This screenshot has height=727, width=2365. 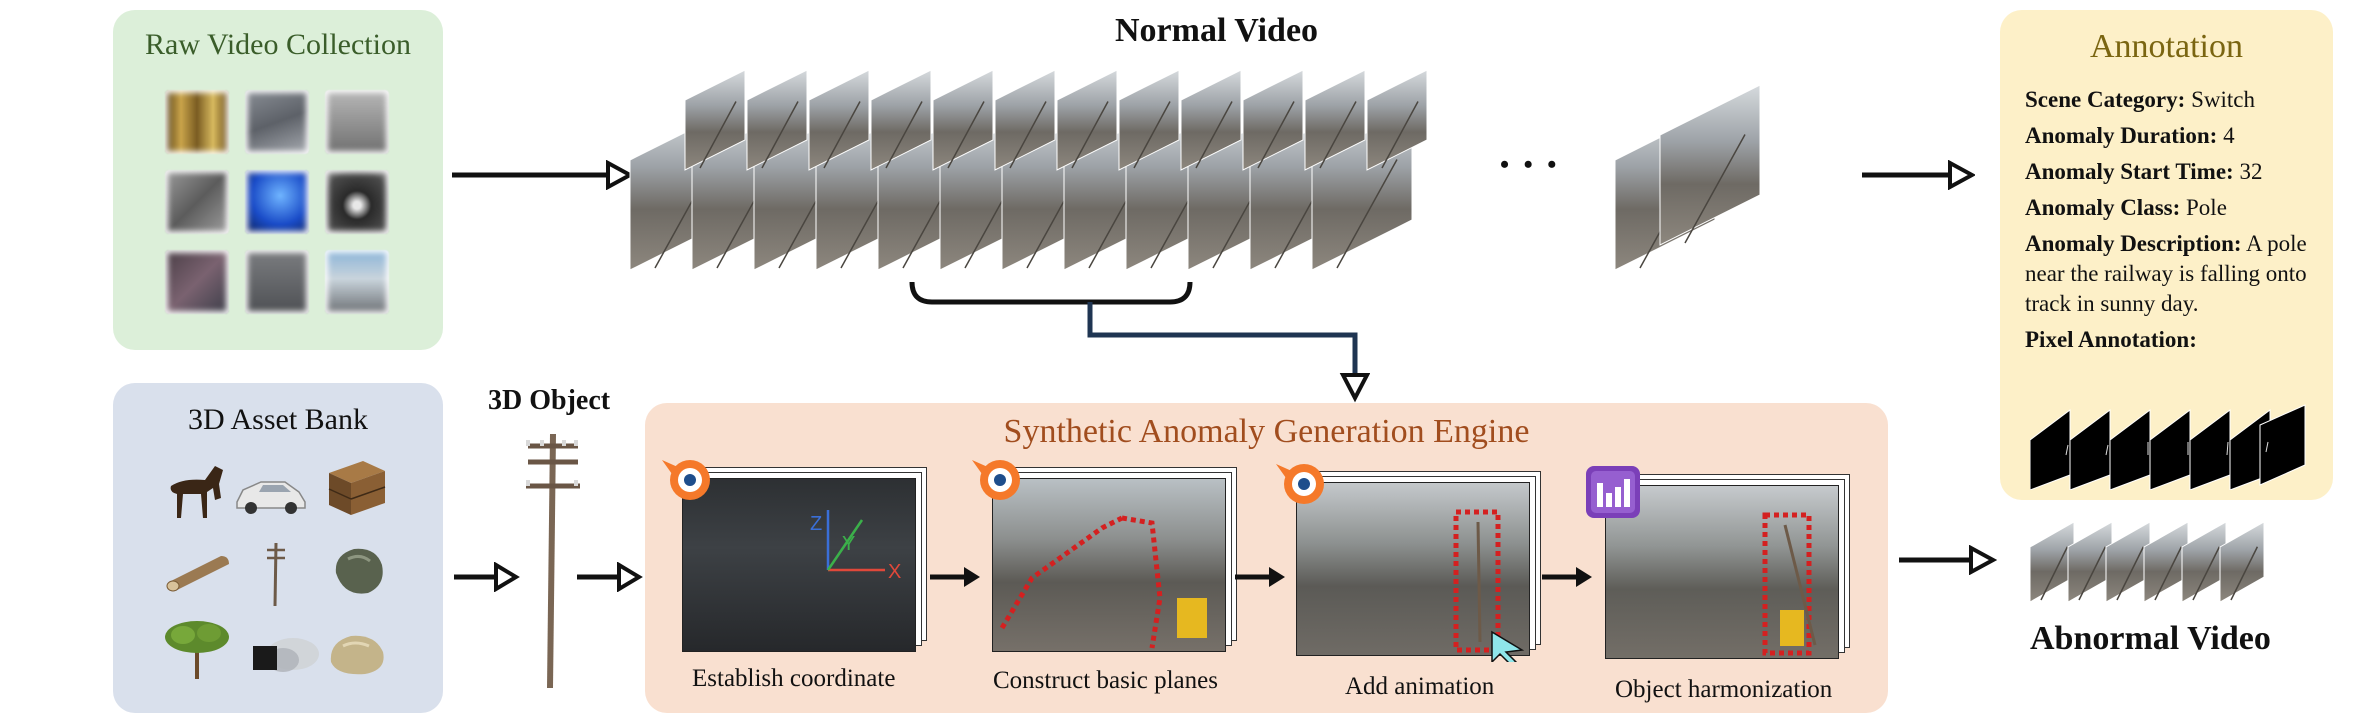 I want to click on step-caption: Object harmonization, so click(x=1724, y=689).